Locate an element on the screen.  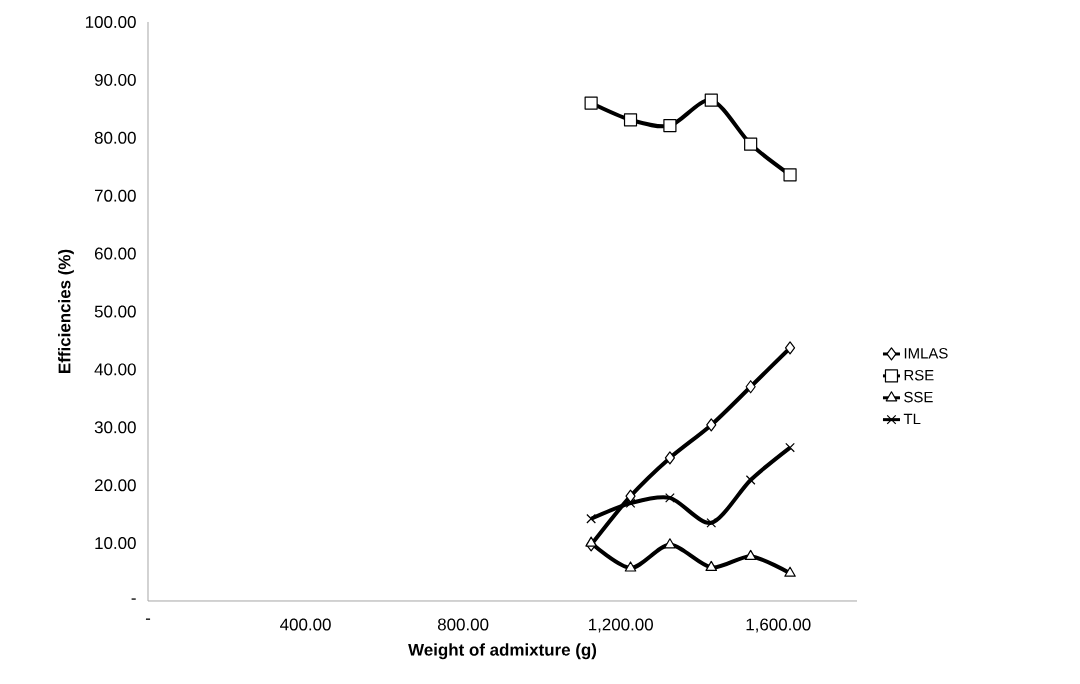
legend-label: IMLAS is located at coordinates (926, 353).